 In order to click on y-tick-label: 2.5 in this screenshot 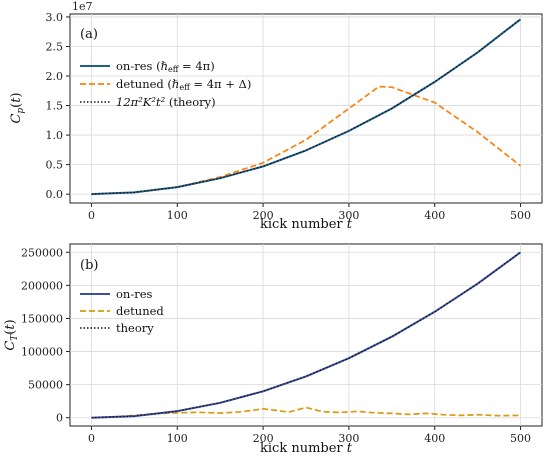, I will do `click(55, 46)`.